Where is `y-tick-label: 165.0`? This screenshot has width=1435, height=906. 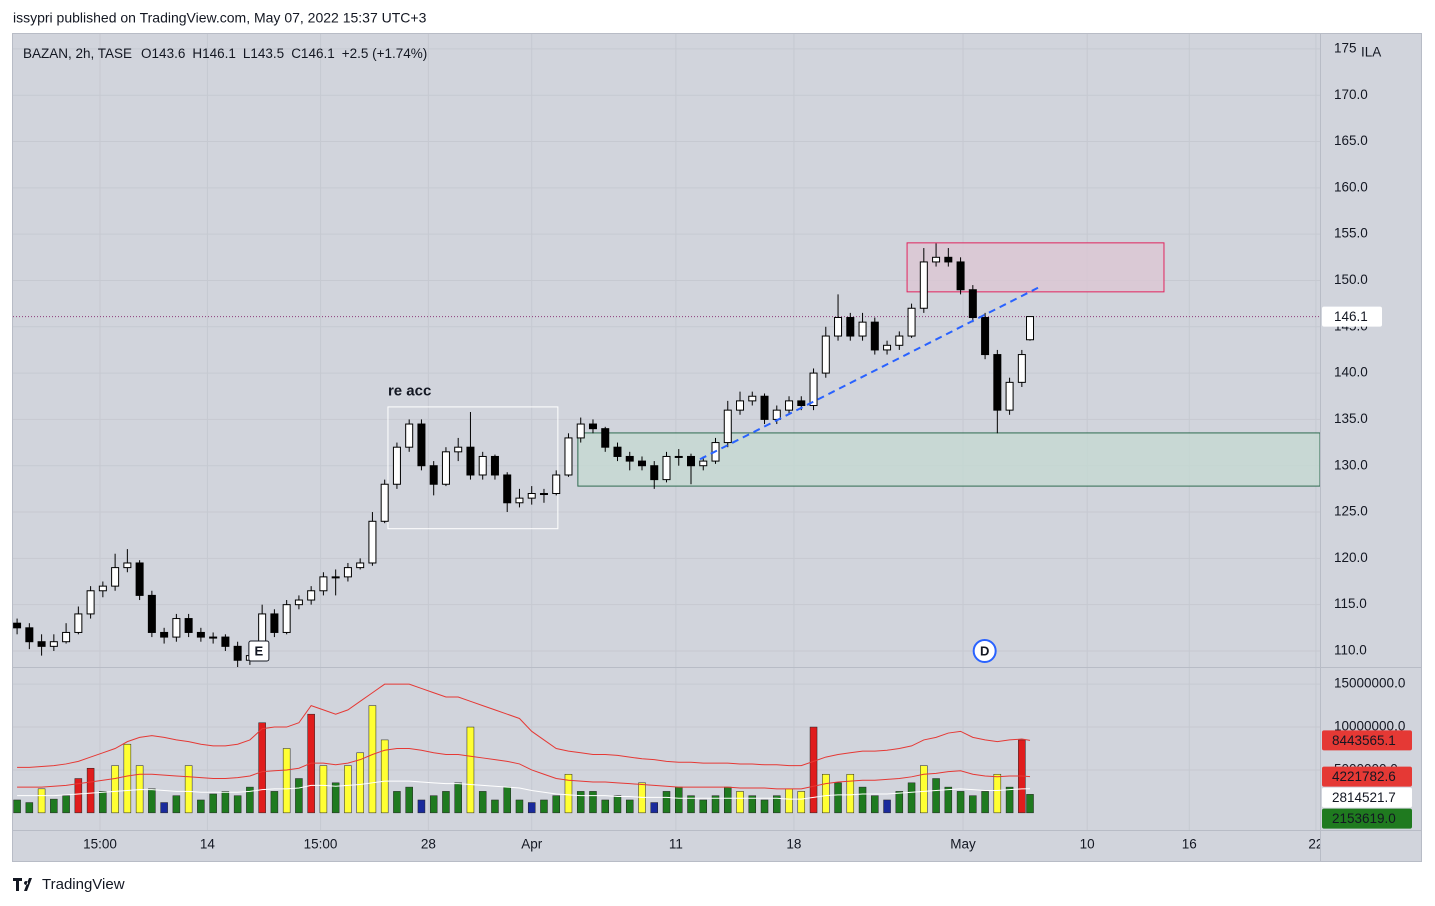 y-tick-label: 165.0 is located at coordinates (1351, 140).